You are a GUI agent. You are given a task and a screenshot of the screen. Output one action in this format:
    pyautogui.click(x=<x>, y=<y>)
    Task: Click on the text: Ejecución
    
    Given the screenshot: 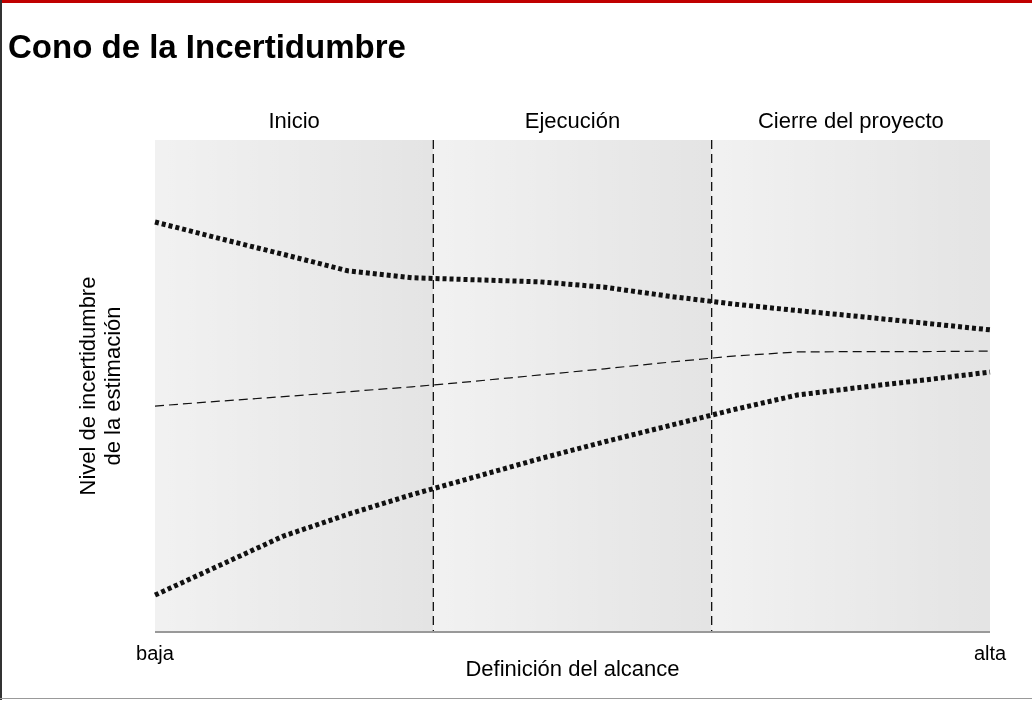 What is the action you would take?
    pyautogui.click(x=572, y=120)
    